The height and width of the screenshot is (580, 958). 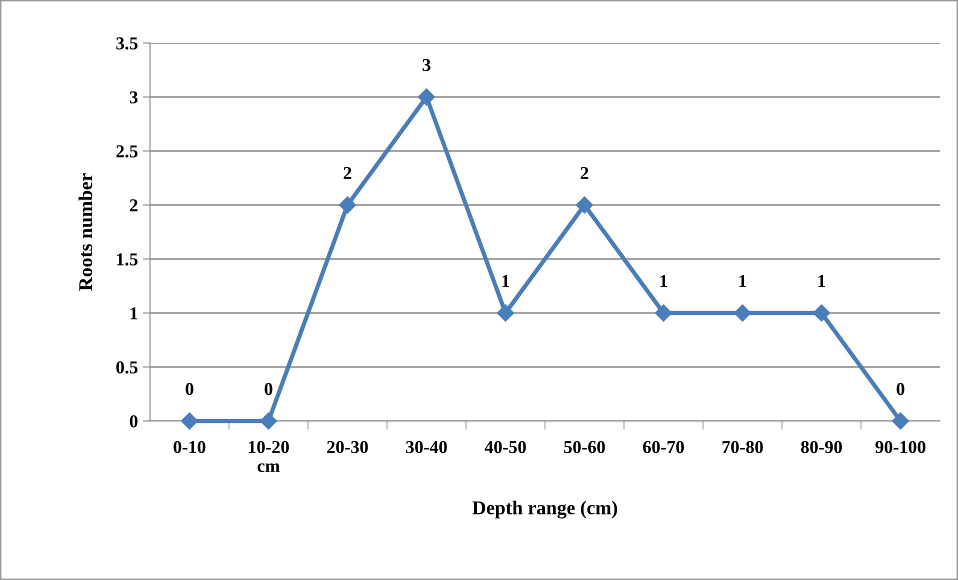 What do you see at coordinates (127, 367) in the screenshot?
I see `y-tick-label: 0.5` at bounding box center [127, 367].